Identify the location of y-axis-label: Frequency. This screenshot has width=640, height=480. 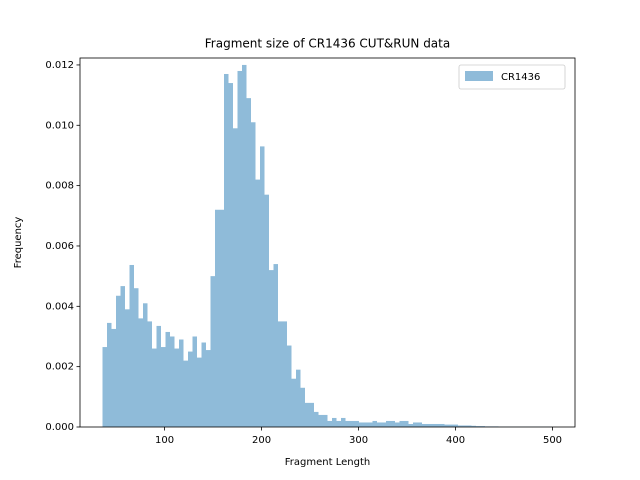
(18, 243).